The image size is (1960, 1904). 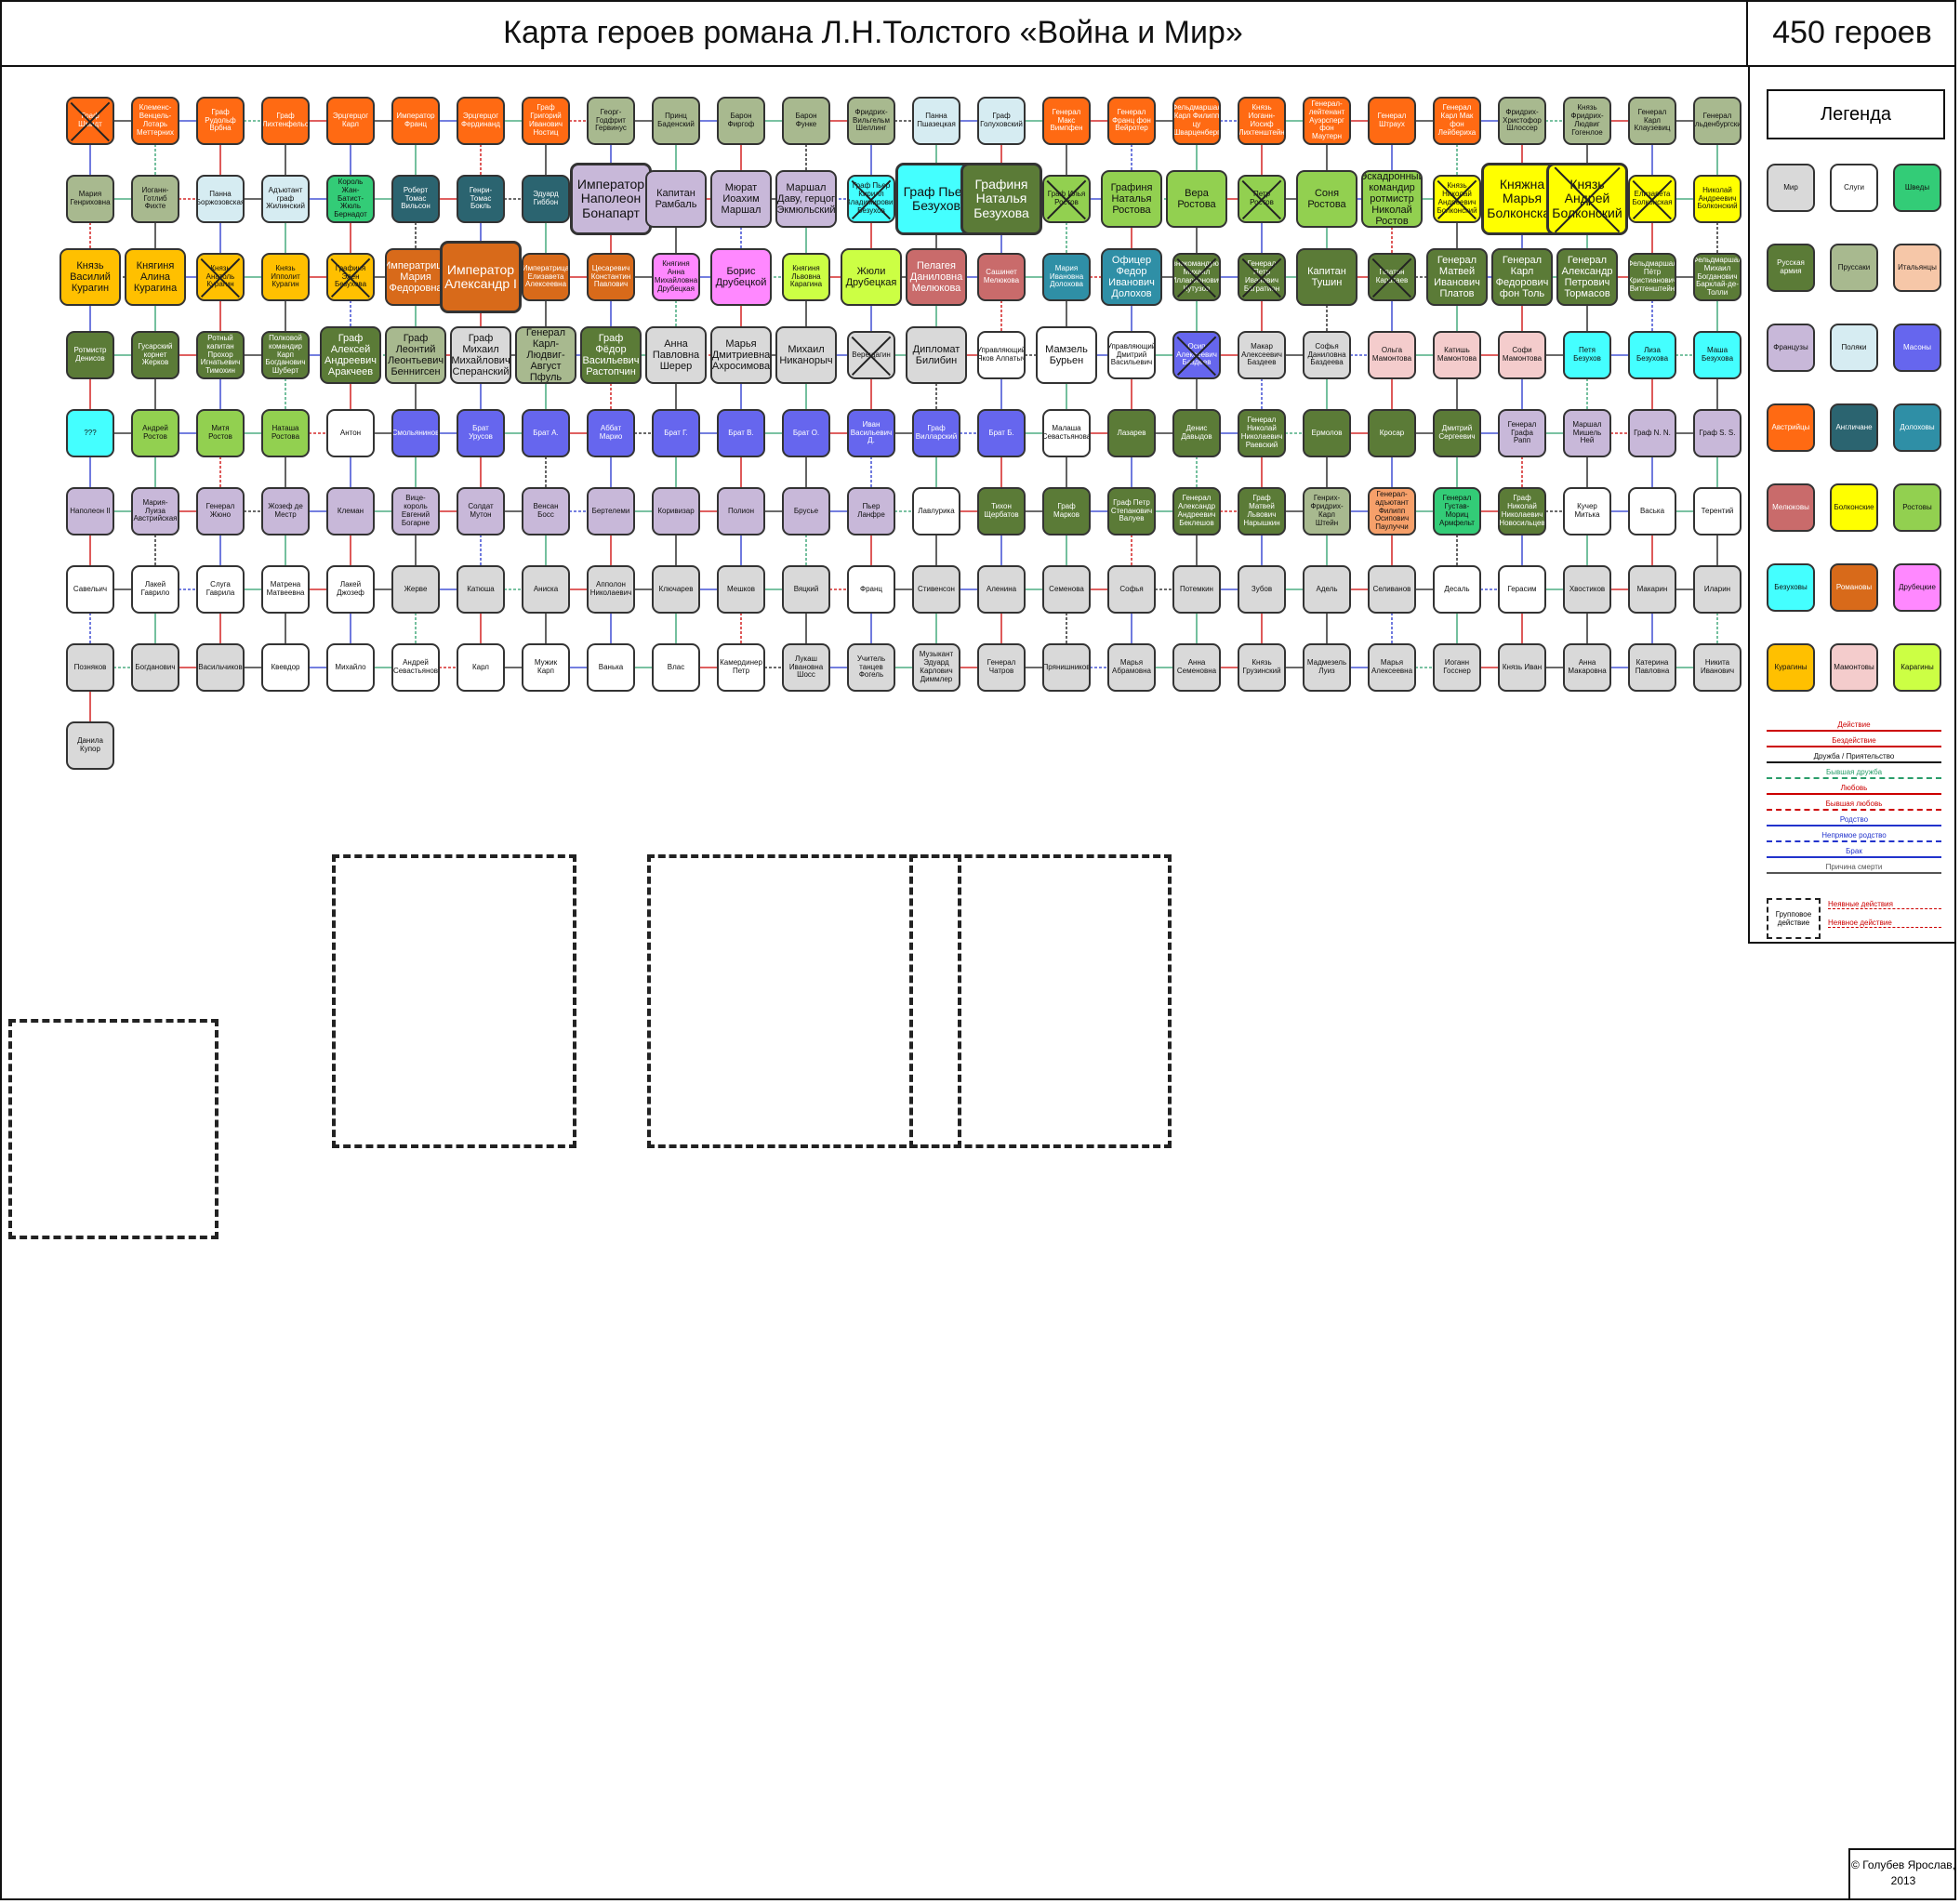 I want to click on character-name: Карл, so click(x=481, y=666).